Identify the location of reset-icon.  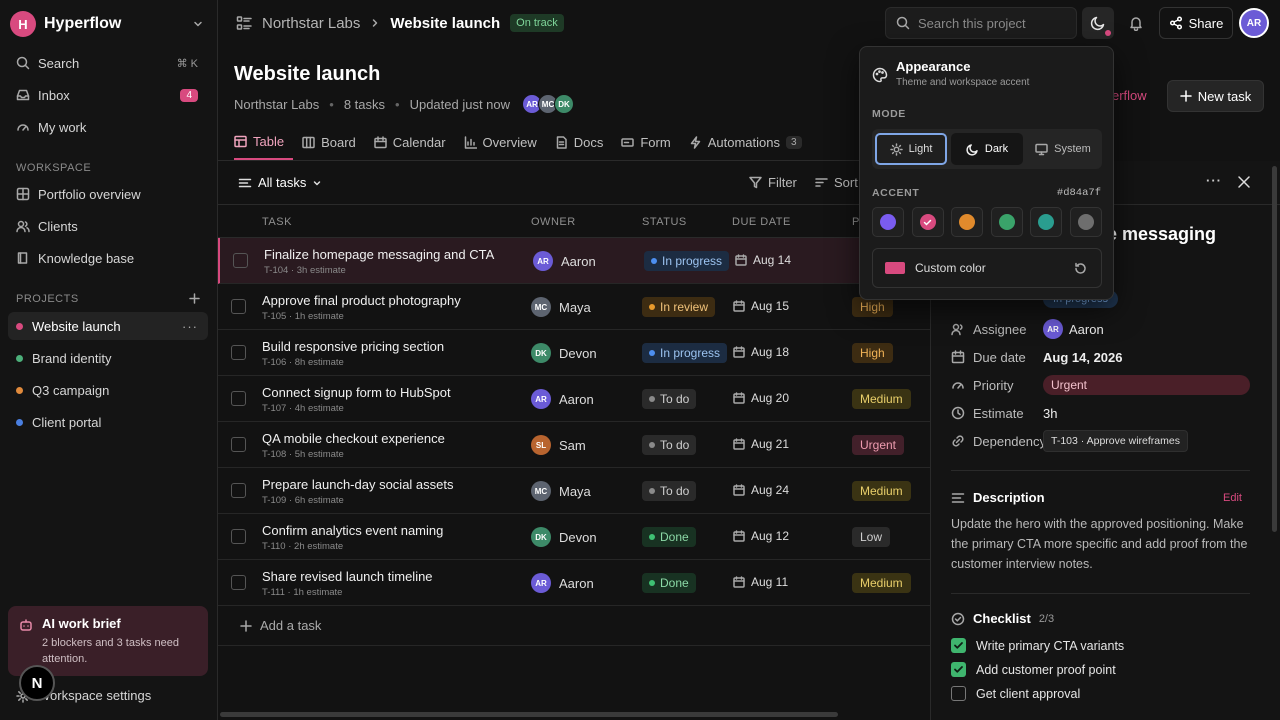
(1080, 268).